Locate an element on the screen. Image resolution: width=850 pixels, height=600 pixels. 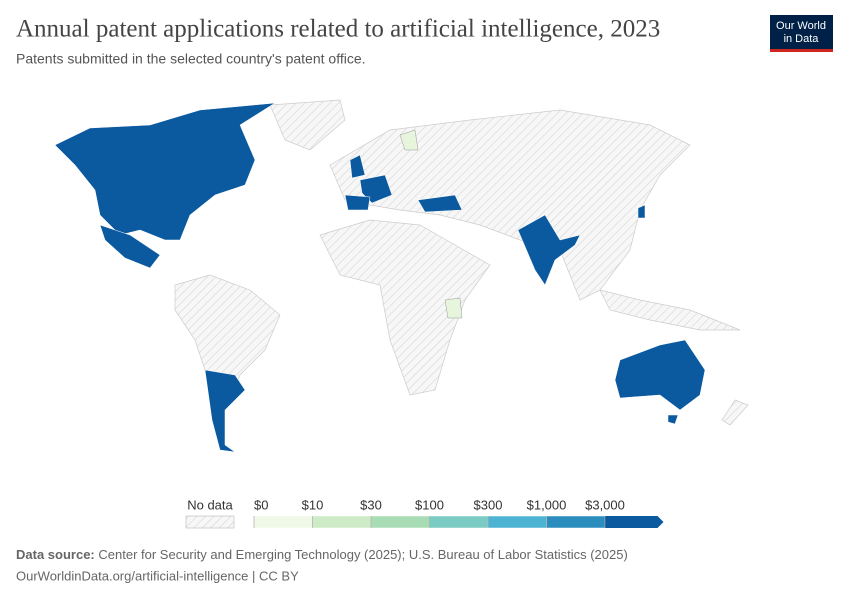
legend-no-data: No data is located at coordinates (210, 504).